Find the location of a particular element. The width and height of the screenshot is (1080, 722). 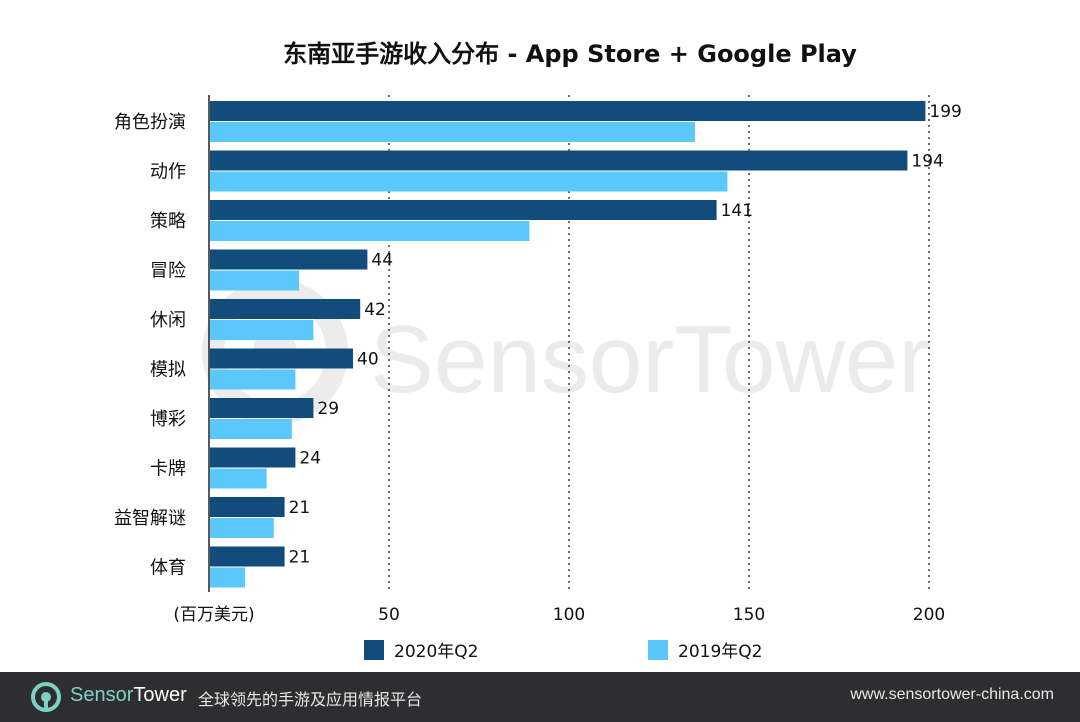

footer-tagline: 全球领先的手游及应用情报平台 is located at coordinates (310, 700).